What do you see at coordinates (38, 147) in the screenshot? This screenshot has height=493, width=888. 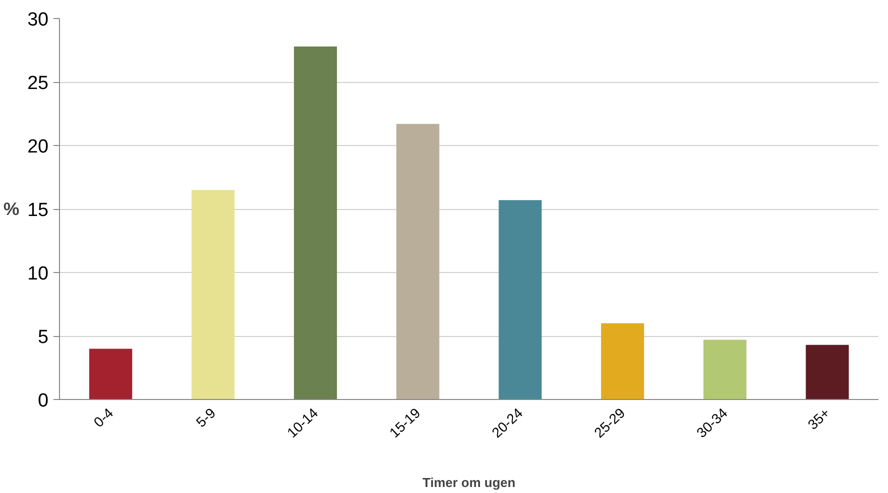 I see `y-tick-label: 20` at bounding box center [38, 147].